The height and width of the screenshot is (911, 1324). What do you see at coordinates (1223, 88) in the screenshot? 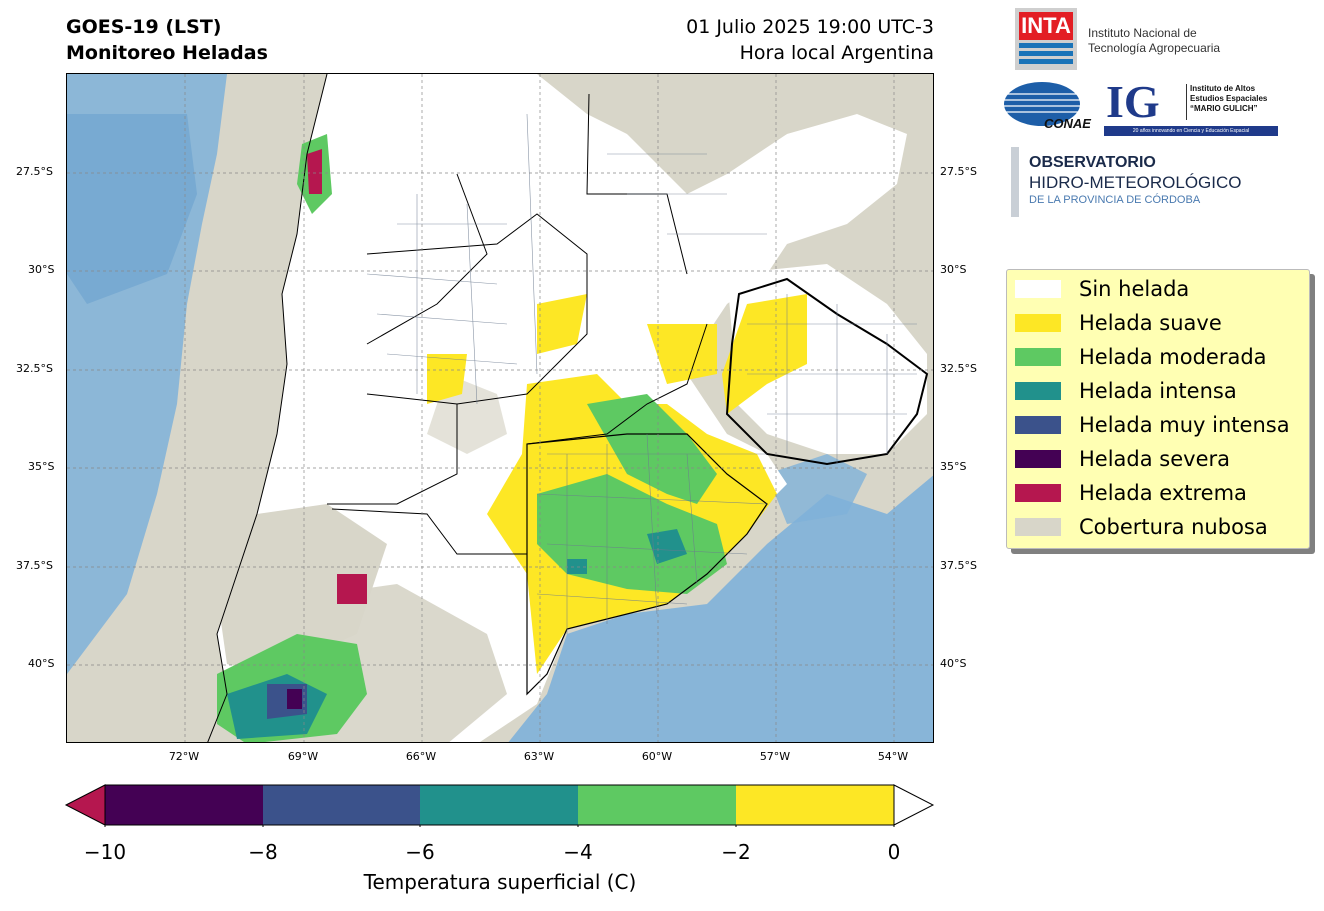
I see `ig-name-line-1: Instituto de Altos` at bounding box center [1223, 88].